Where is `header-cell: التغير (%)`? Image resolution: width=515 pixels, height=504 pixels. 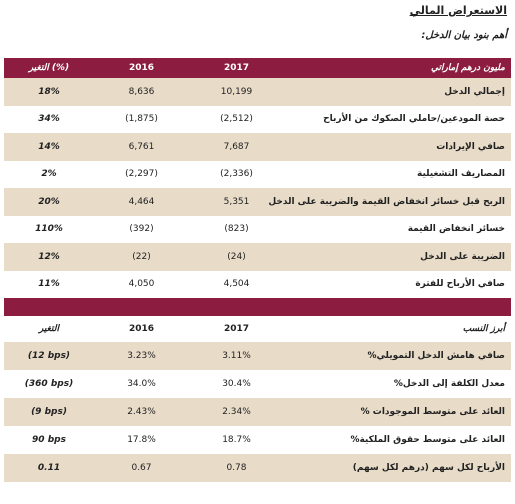 header-cell: التغير (%) is located at coordinates (49, 68).